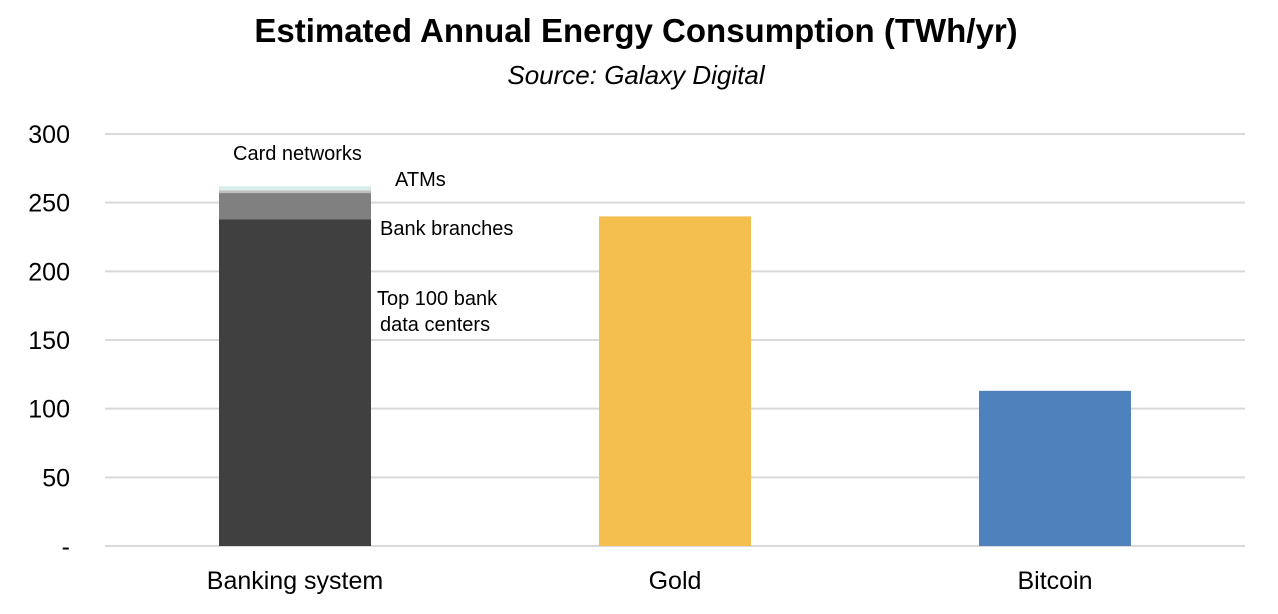  I want to click on y-tick-label: 150, so click(49, 341).